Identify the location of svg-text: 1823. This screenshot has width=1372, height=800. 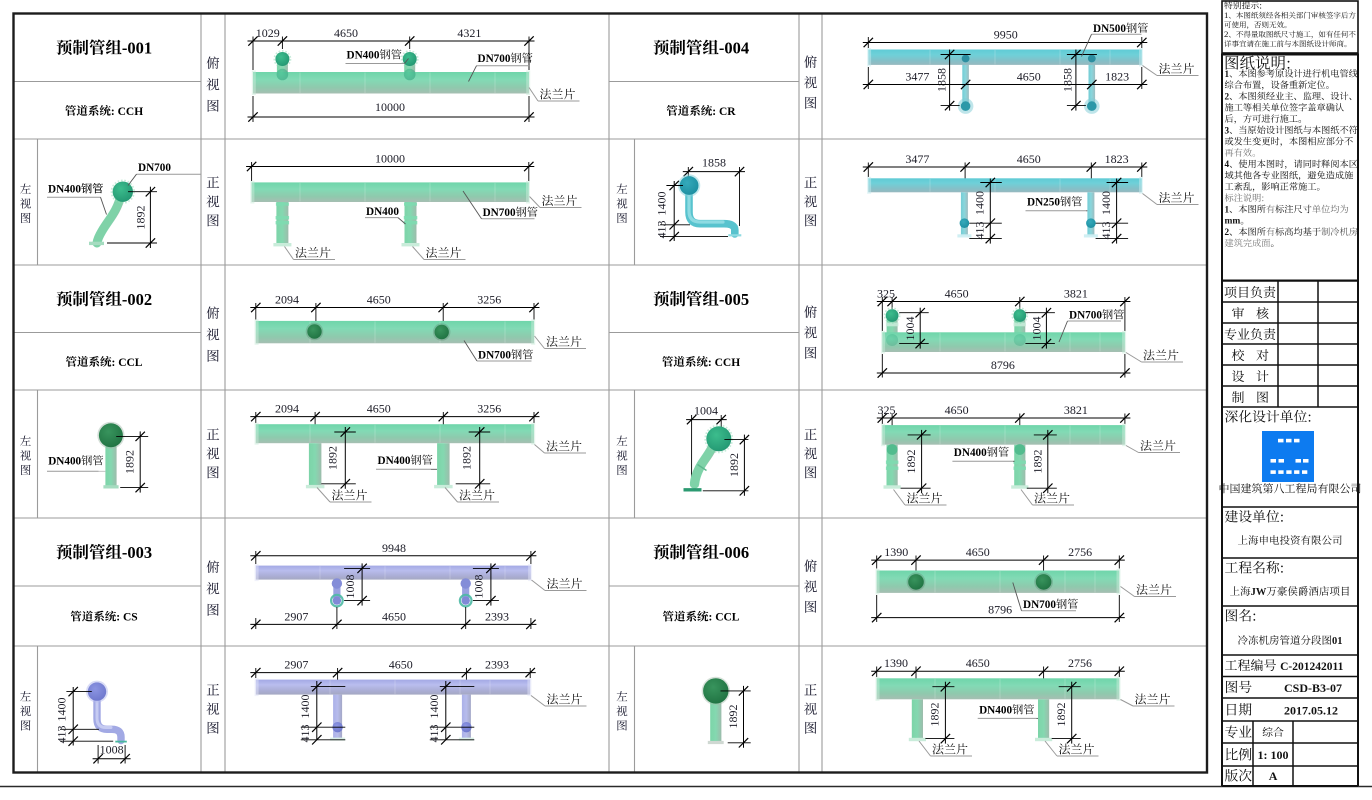
(1117, 77).